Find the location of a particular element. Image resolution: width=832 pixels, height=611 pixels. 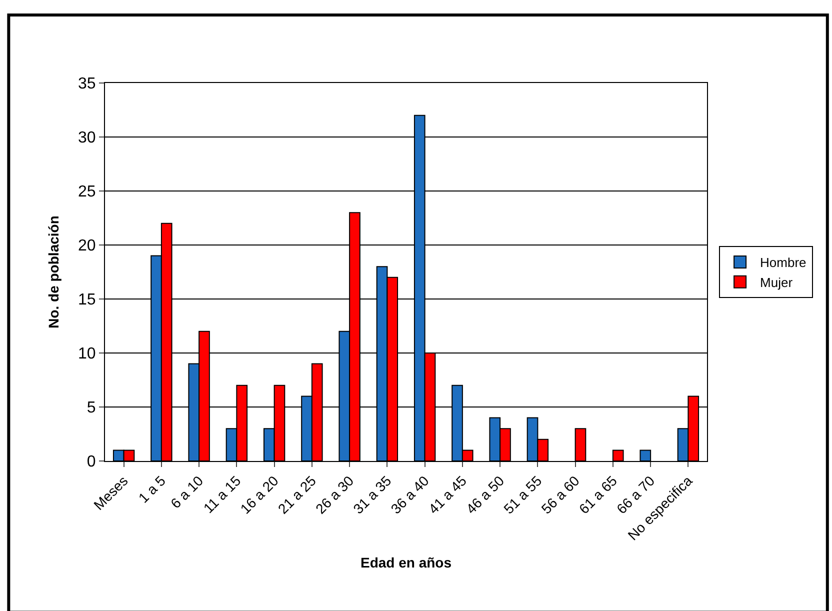

y-tick-label: 5 is located at coordinates (91, 408).